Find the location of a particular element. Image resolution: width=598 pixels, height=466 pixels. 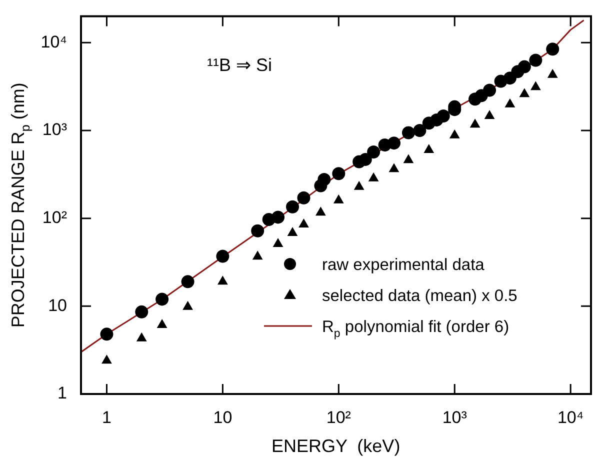

y-tick-label: 10³ is located at coordinates (55, 130).